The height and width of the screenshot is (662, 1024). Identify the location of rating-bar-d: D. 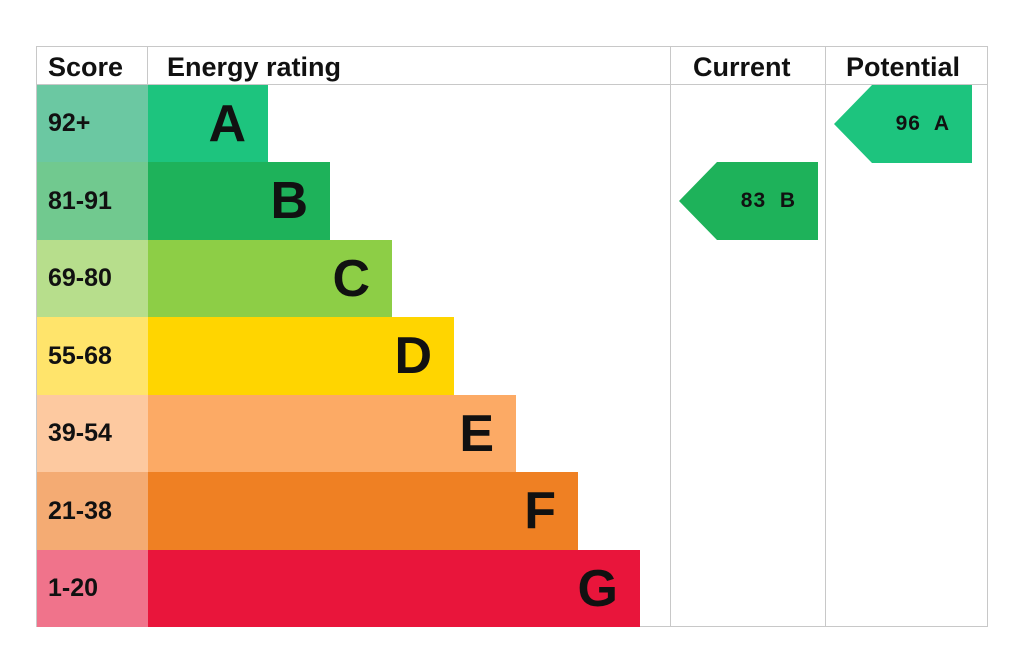
(301, 356).